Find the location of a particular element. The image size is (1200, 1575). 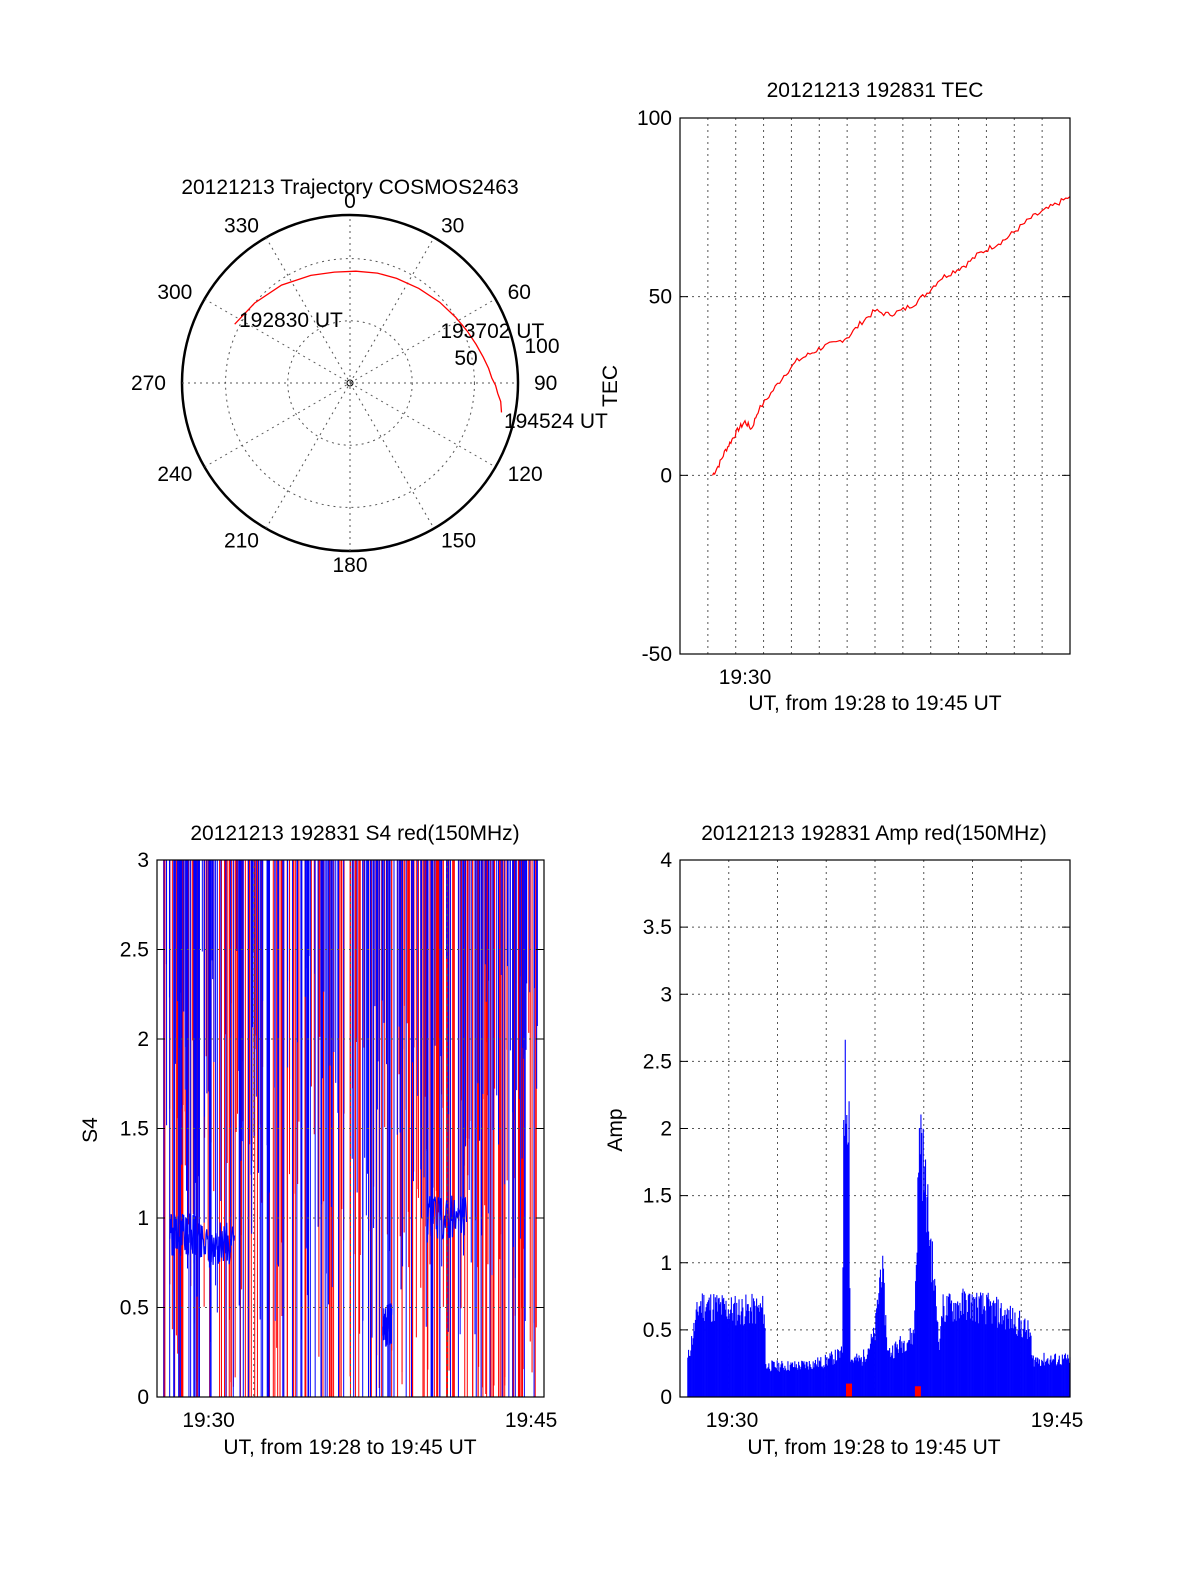

polar-center is located at coordinates (350, 383).